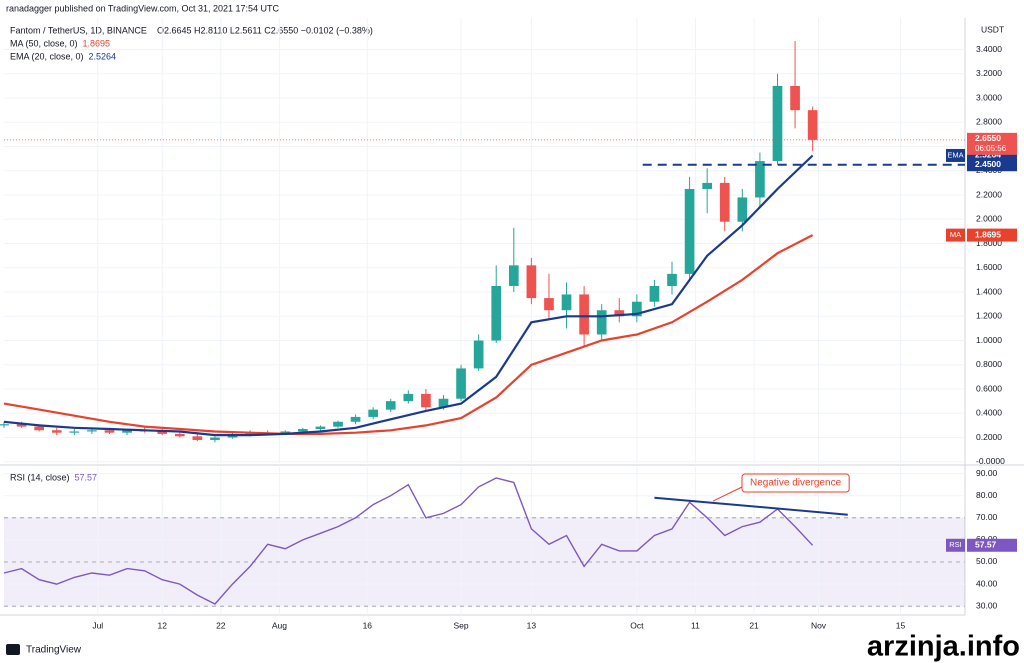 Image resolution: width=1024 pixels, height=663 pixels. I want to click on tag-name: MA, so click(955, 234).